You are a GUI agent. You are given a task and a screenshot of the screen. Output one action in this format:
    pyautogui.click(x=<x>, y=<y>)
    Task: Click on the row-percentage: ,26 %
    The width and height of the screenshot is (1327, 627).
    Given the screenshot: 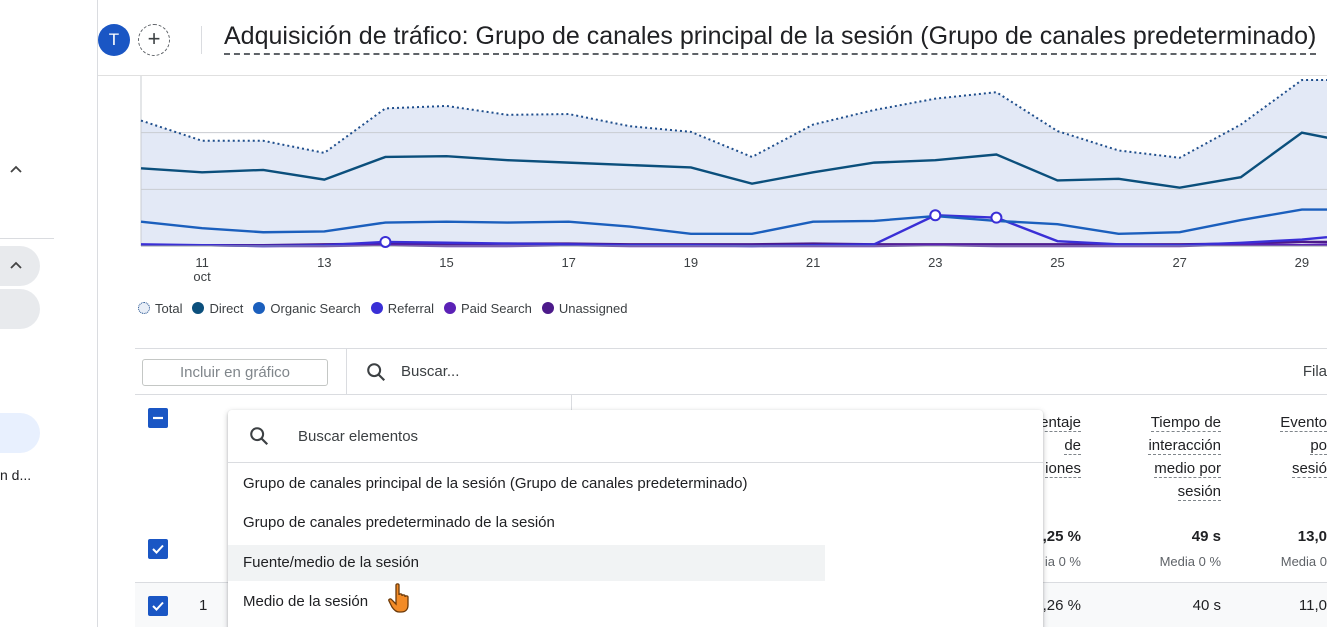 What is the action you would take?
    pyautogui.click(x=1061, y=605)
    